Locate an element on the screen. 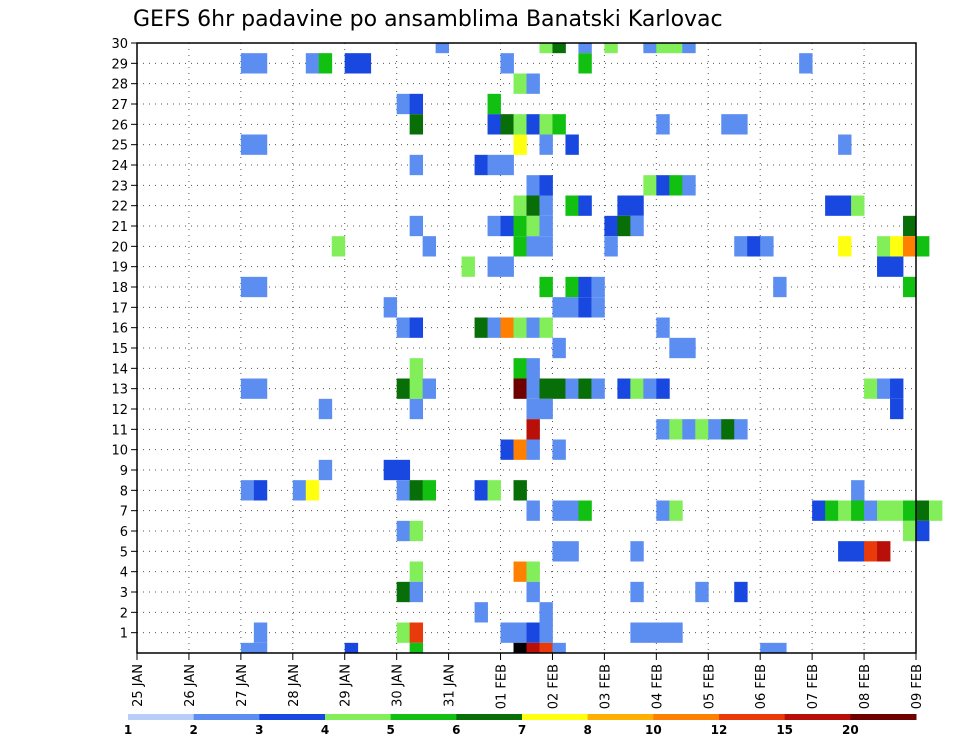 The width and height of the screenshot is (960, 742). x-tick-label: 08 FEB is located at coordinates (865, 686).